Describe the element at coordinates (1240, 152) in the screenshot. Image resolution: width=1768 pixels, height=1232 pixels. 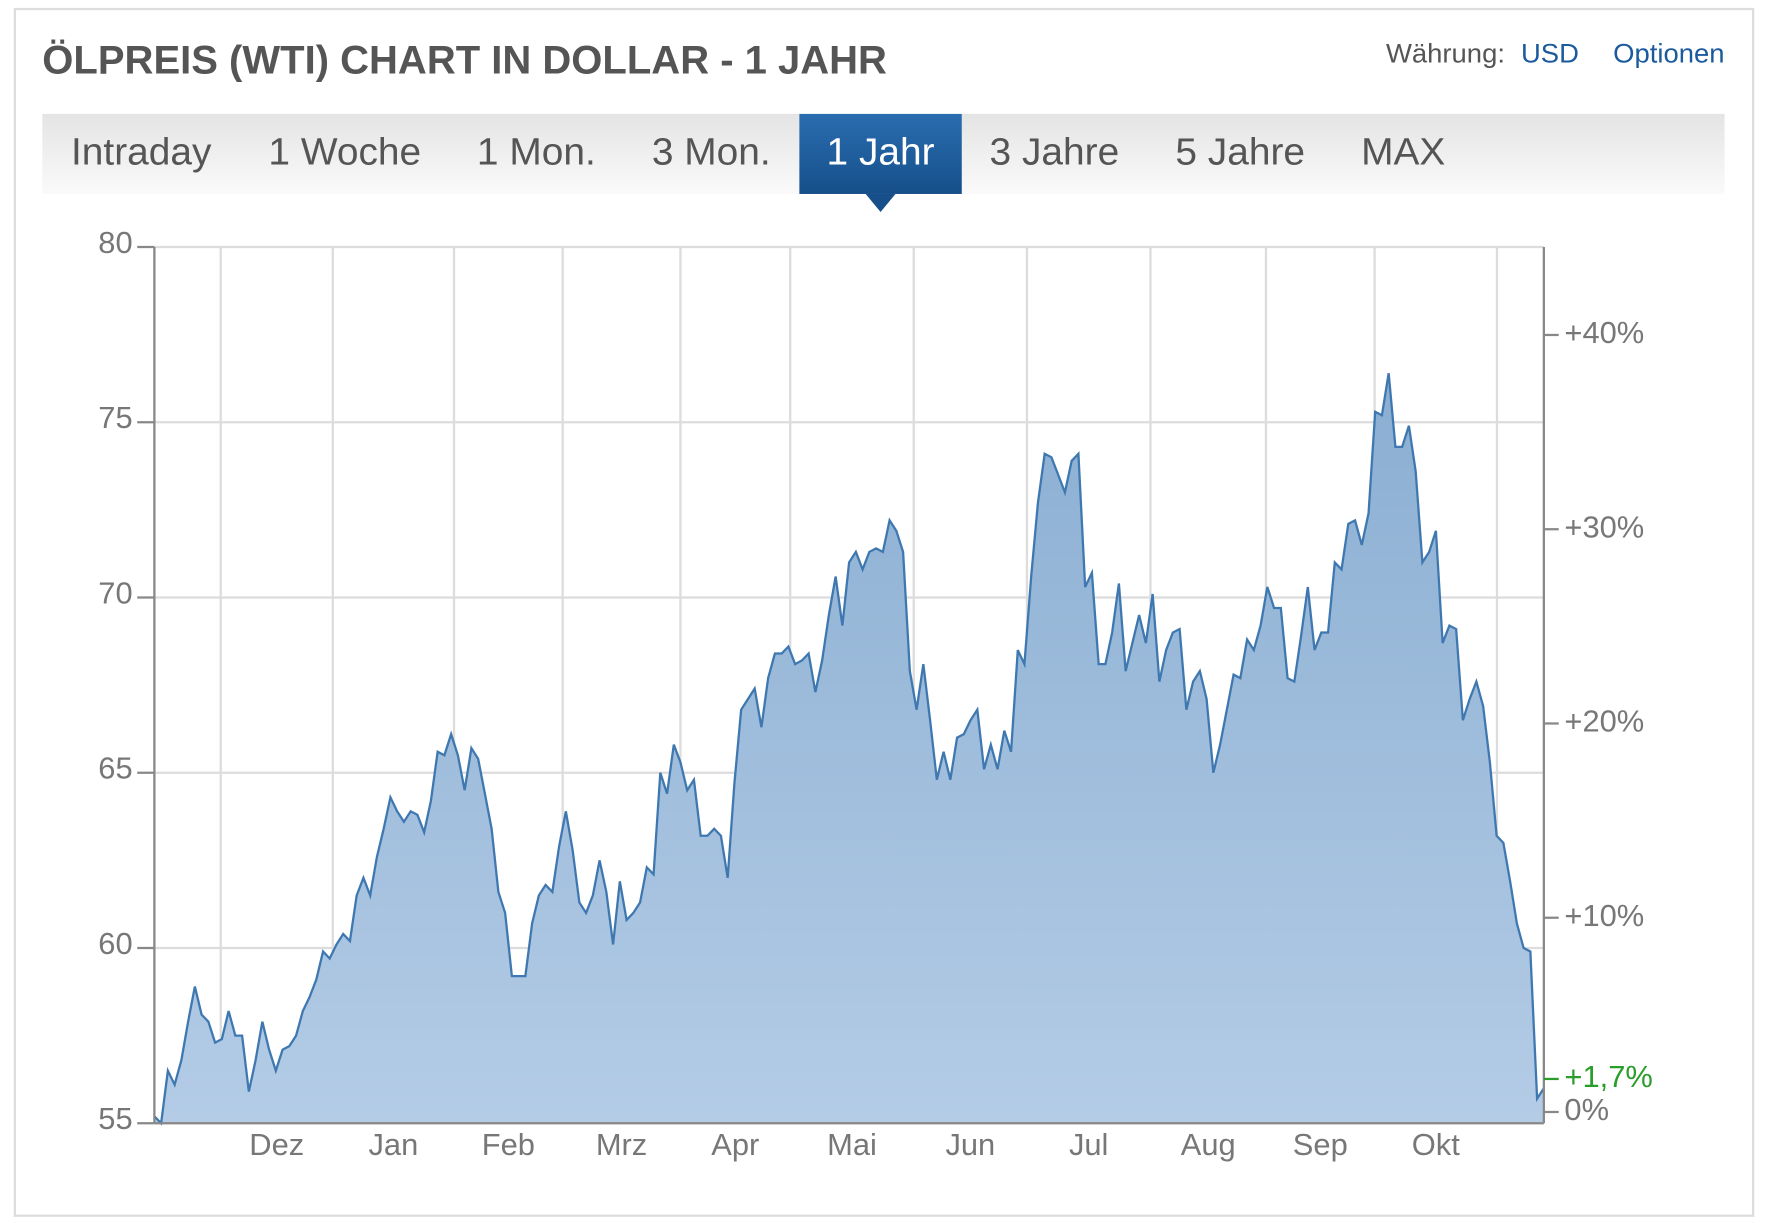
I see `tab: 5 Jahre` at that location.